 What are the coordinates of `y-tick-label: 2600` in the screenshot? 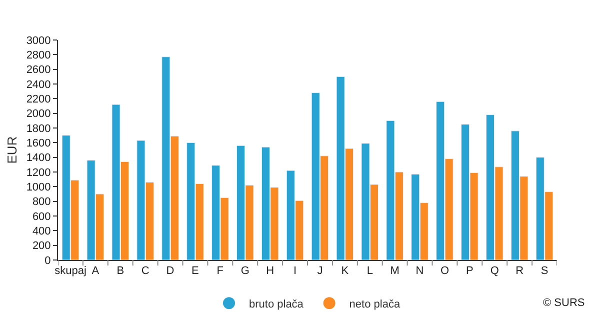 It's located at (38, 70).